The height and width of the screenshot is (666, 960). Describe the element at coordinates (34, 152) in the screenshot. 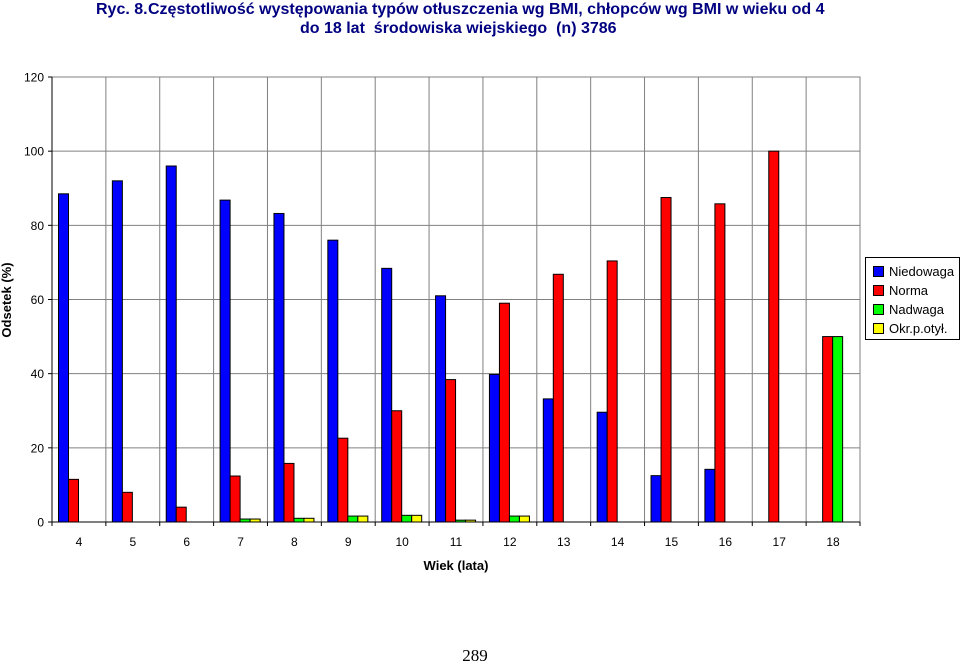

I see `y-tick-label: 100` at that location.